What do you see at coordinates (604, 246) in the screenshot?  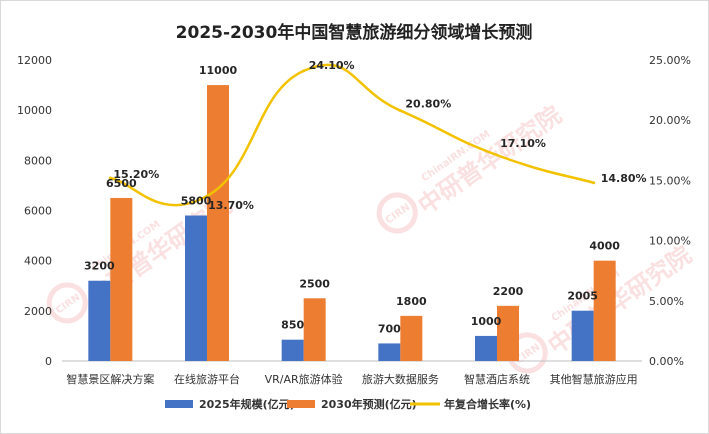 I see `bar-value-label: 4000` at bounding box center [604, 246].